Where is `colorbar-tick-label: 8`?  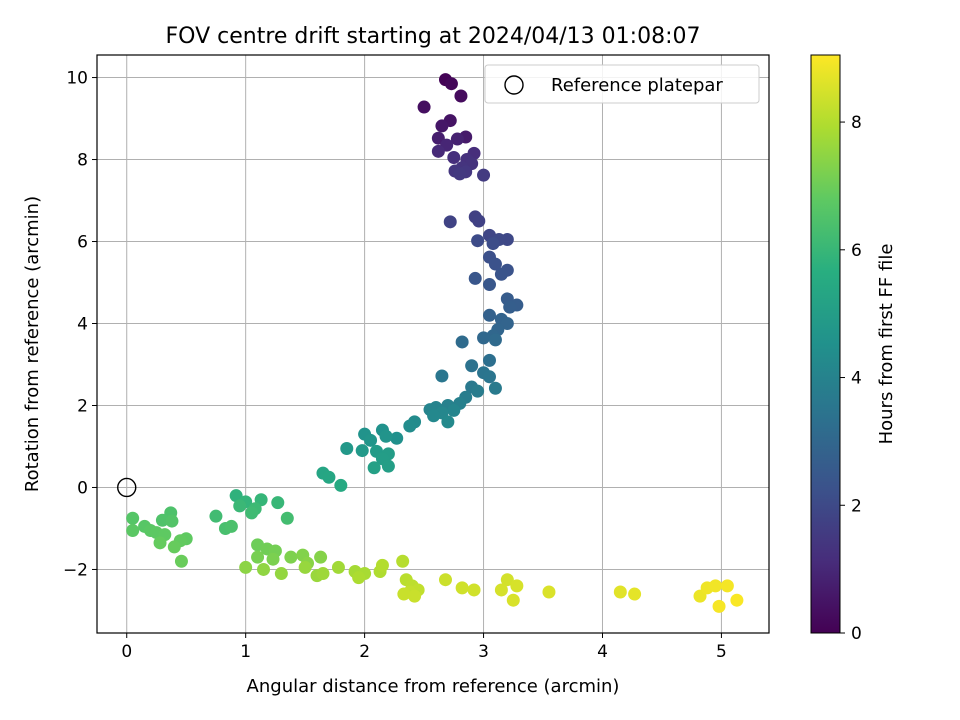
colorbar-tick-label: 8 is located at coordinates (856, 123).